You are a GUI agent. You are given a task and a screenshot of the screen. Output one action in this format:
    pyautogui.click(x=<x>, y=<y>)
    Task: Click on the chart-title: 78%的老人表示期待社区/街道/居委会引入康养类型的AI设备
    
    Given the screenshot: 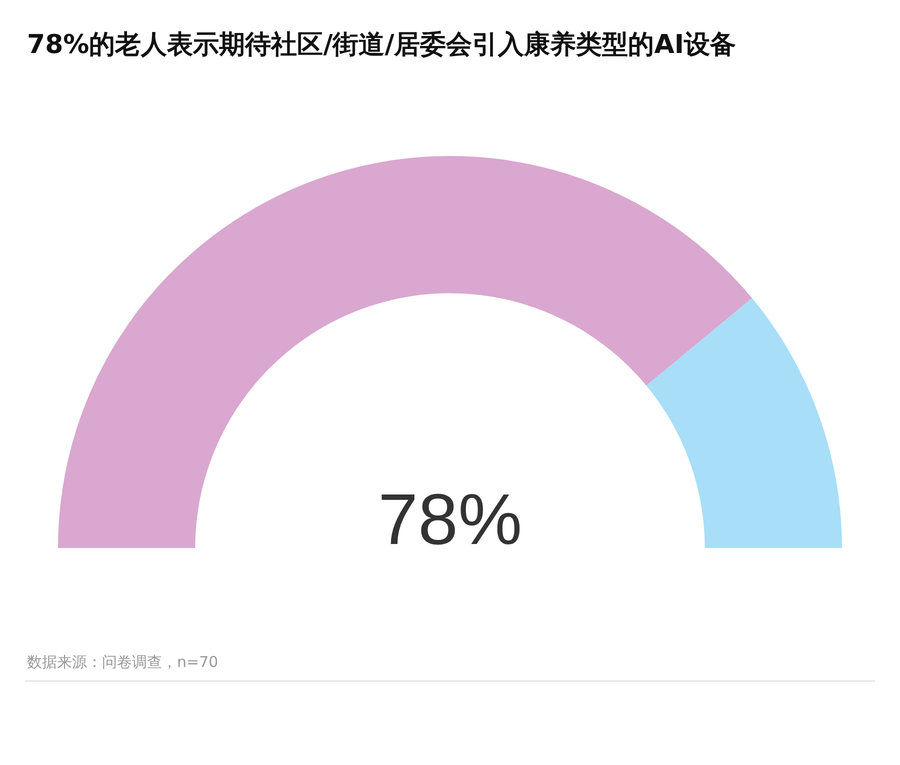 What is the action you would take?
    pyautogui.click(x=381, y=45)
    